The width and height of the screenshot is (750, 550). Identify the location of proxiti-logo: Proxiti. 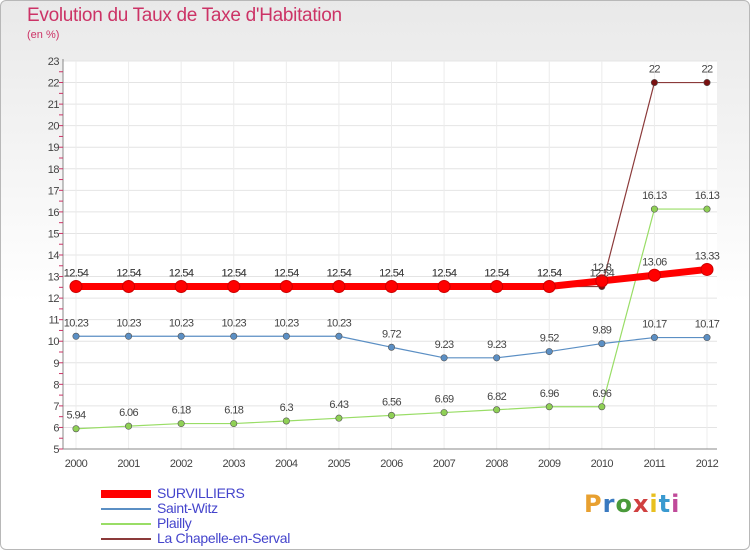
(632, 504).